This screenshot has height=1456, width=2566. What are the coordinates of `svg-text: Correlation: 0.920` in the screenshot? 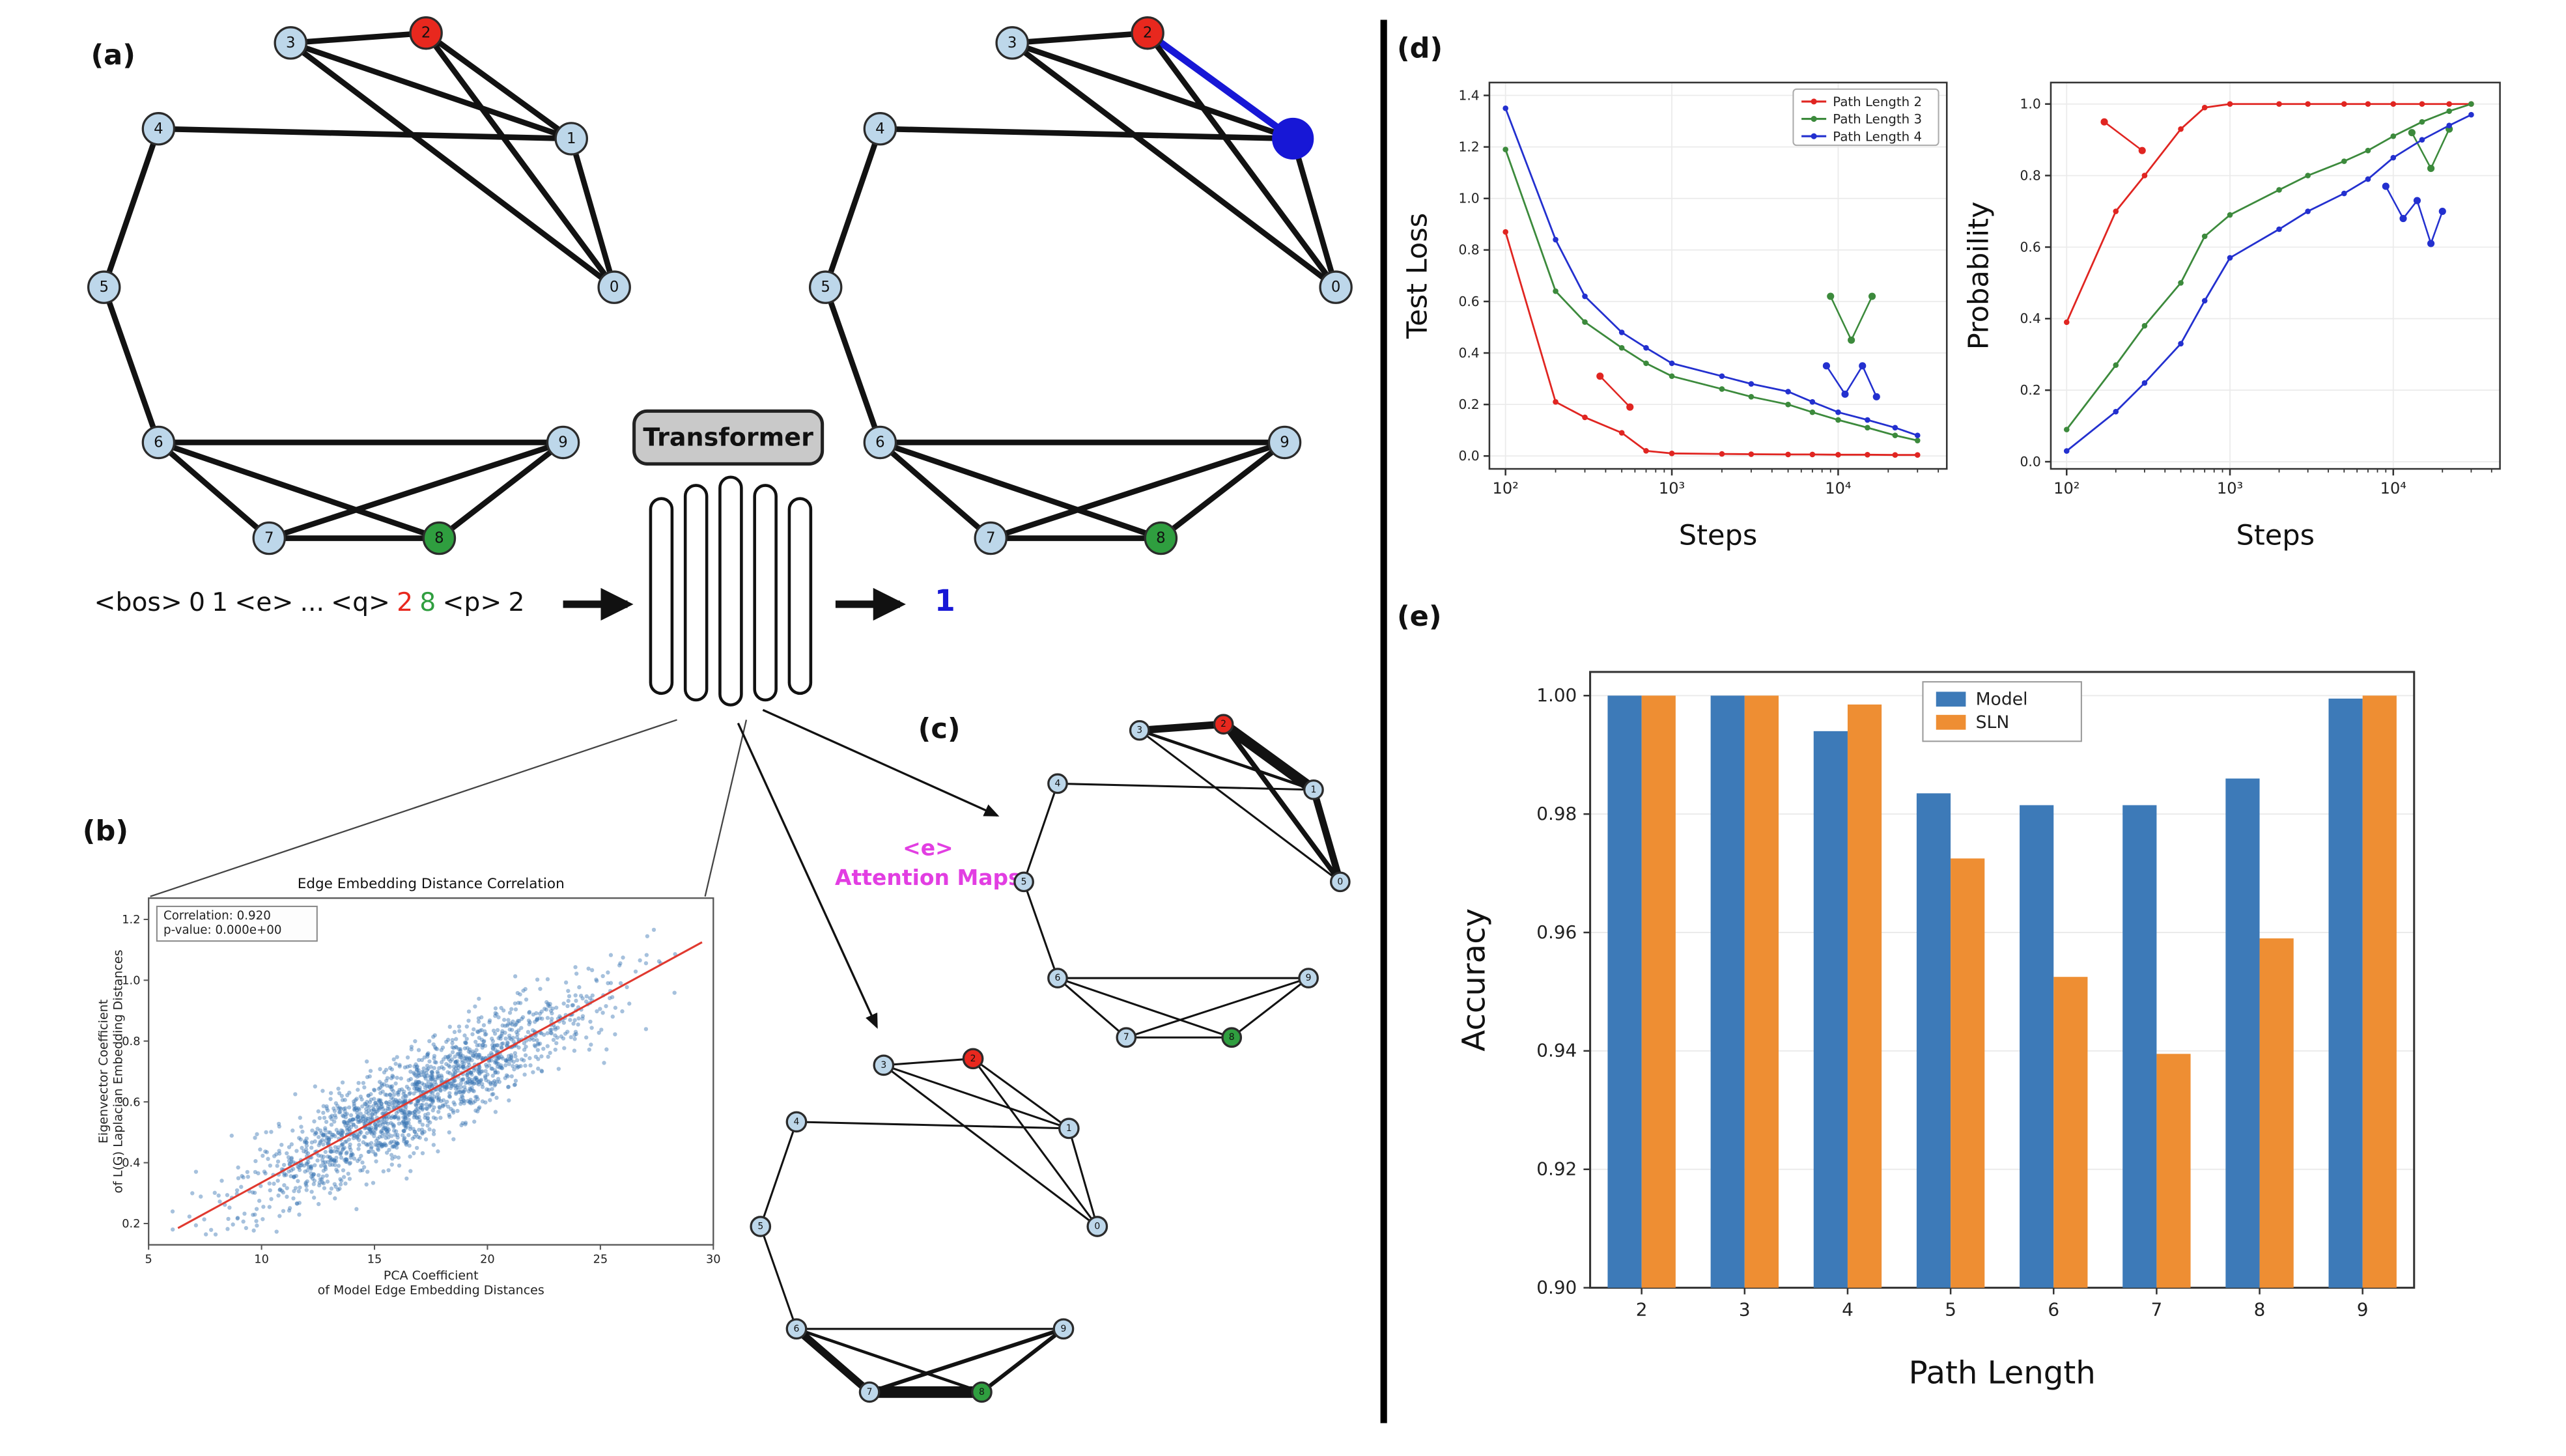 It's located at (217, 916).